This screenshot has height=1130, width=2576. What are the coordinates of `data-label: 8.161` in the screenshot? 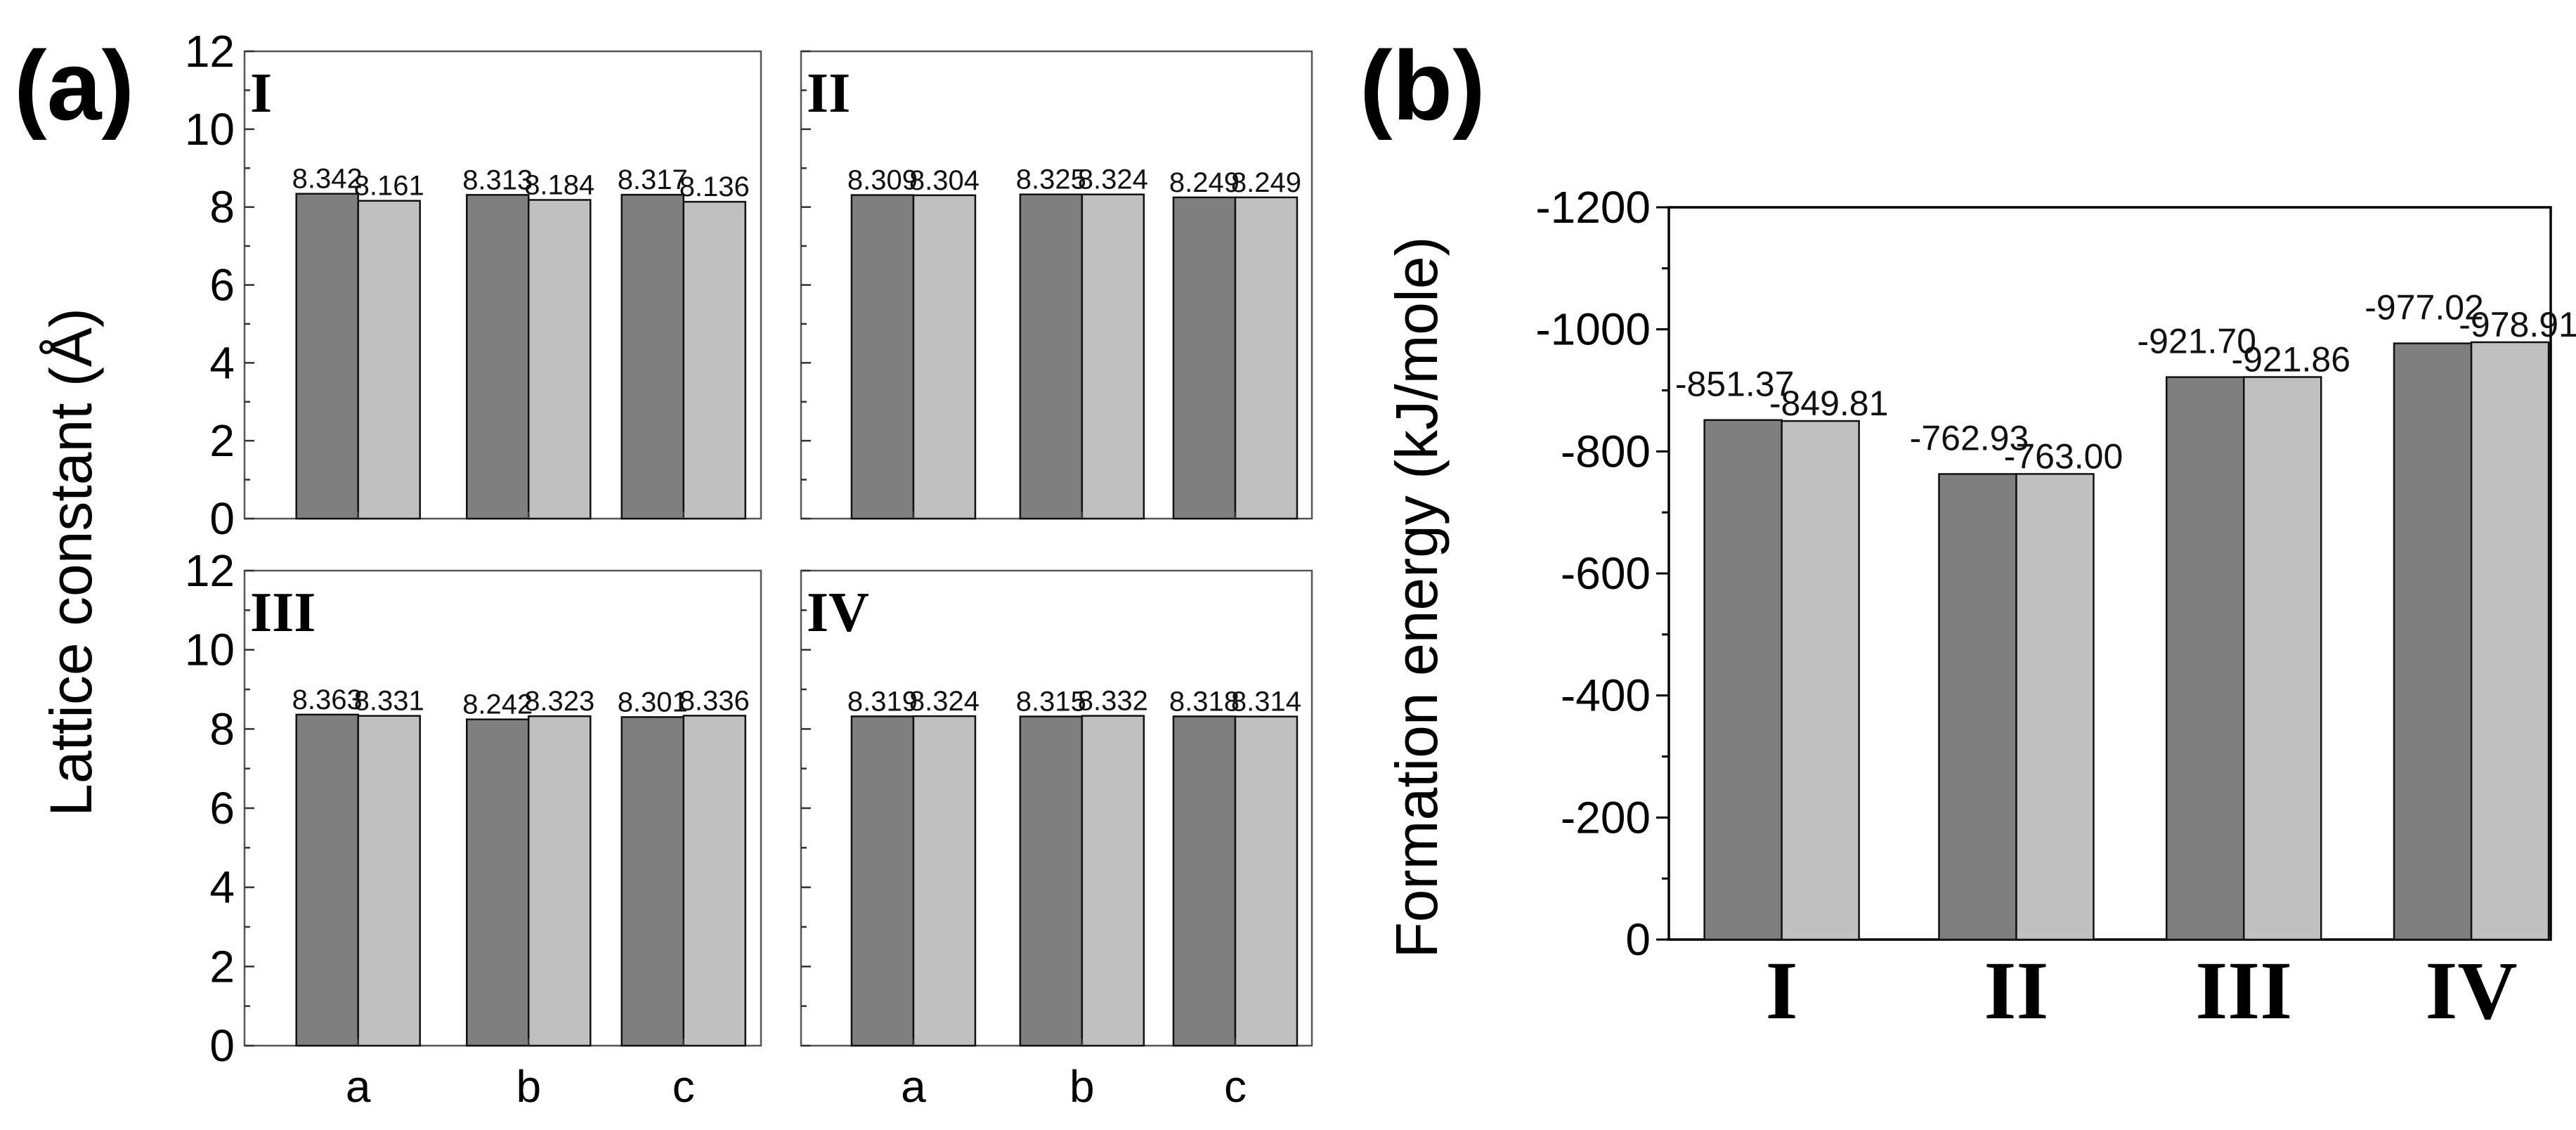 It's located at (389, 187).